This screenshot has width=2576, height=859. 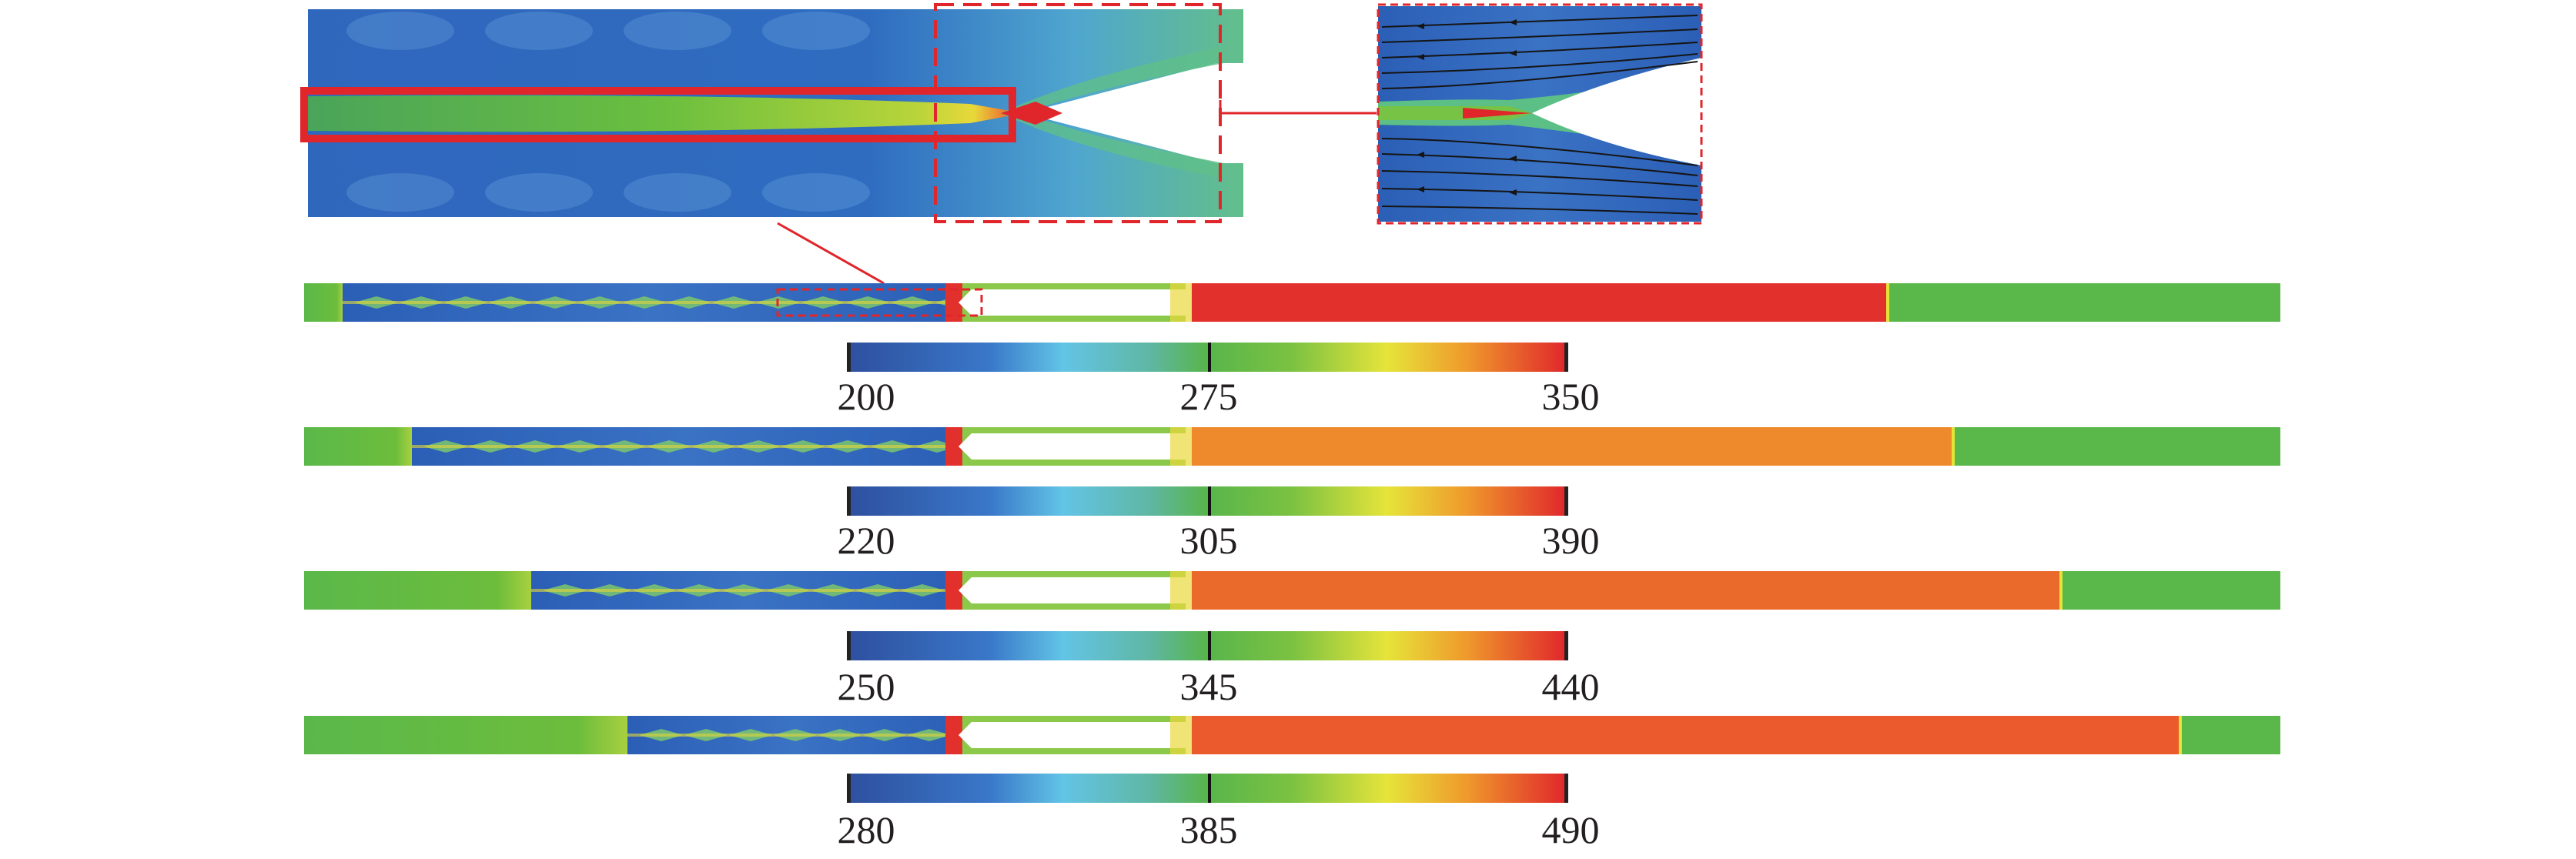 I want to click on colorbar-1-min-label: 200, so click(x=866, y=396).